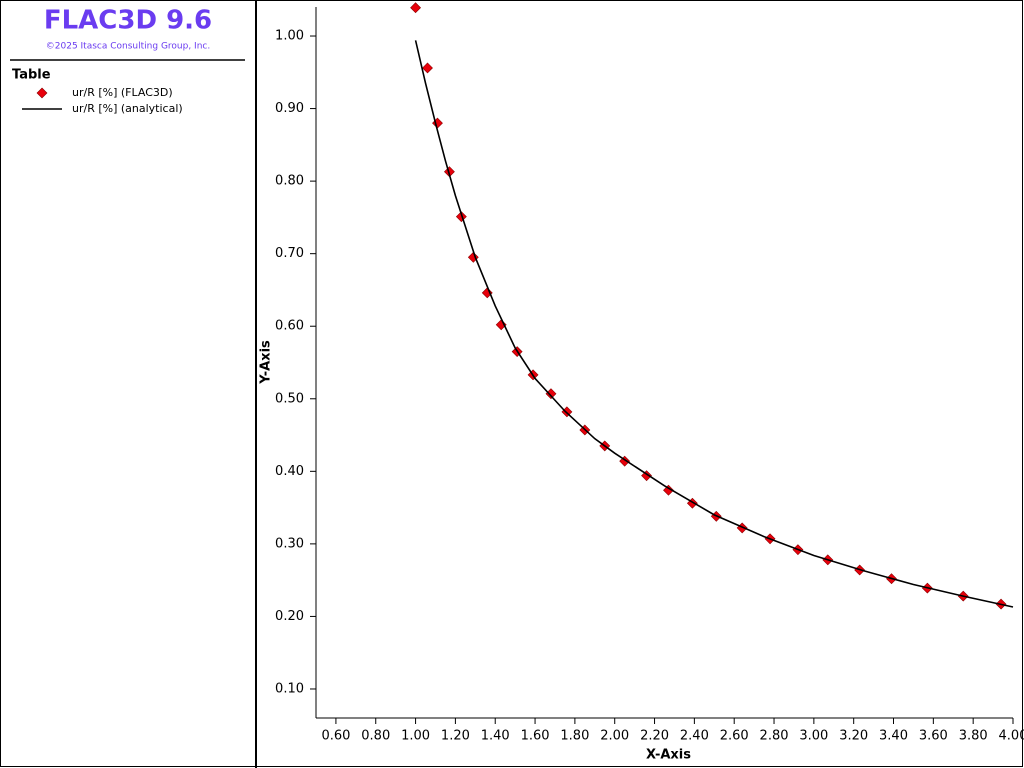  Describe the element at coordinates (893, 736) in the screenshot. I see `x-tick-label: 3.40` at that location.